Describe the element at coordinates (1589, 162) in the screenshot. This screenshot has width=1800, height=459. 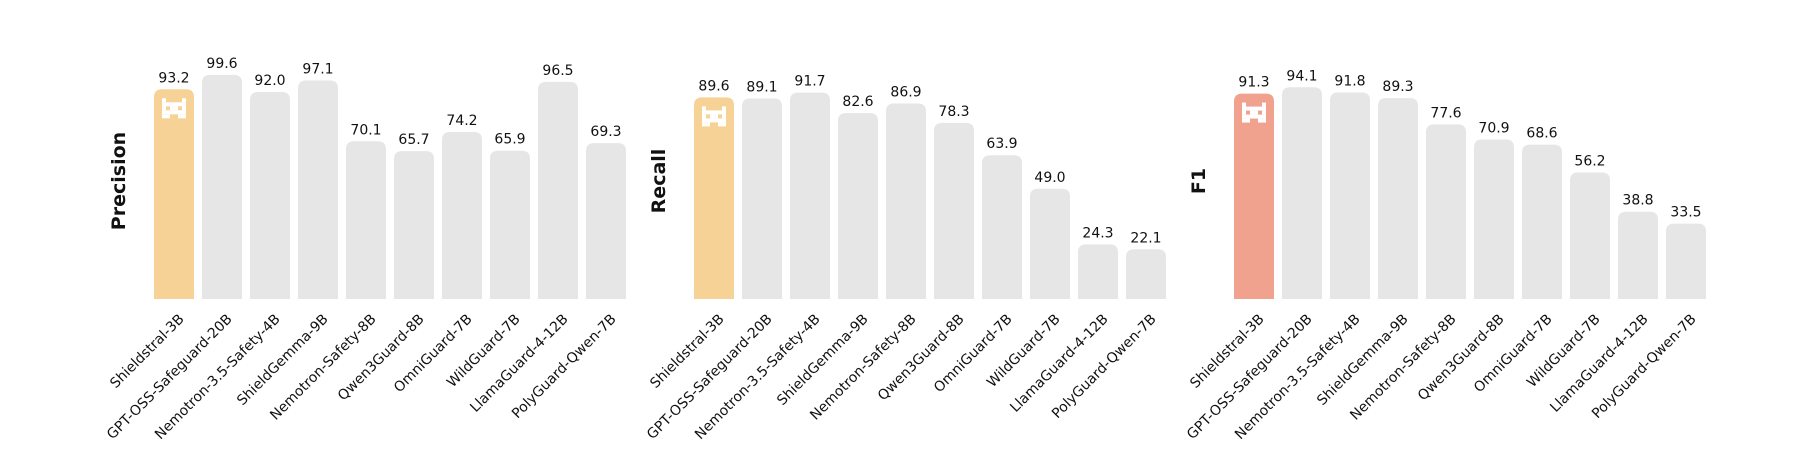
I see `data-label: 56.2` at that location.